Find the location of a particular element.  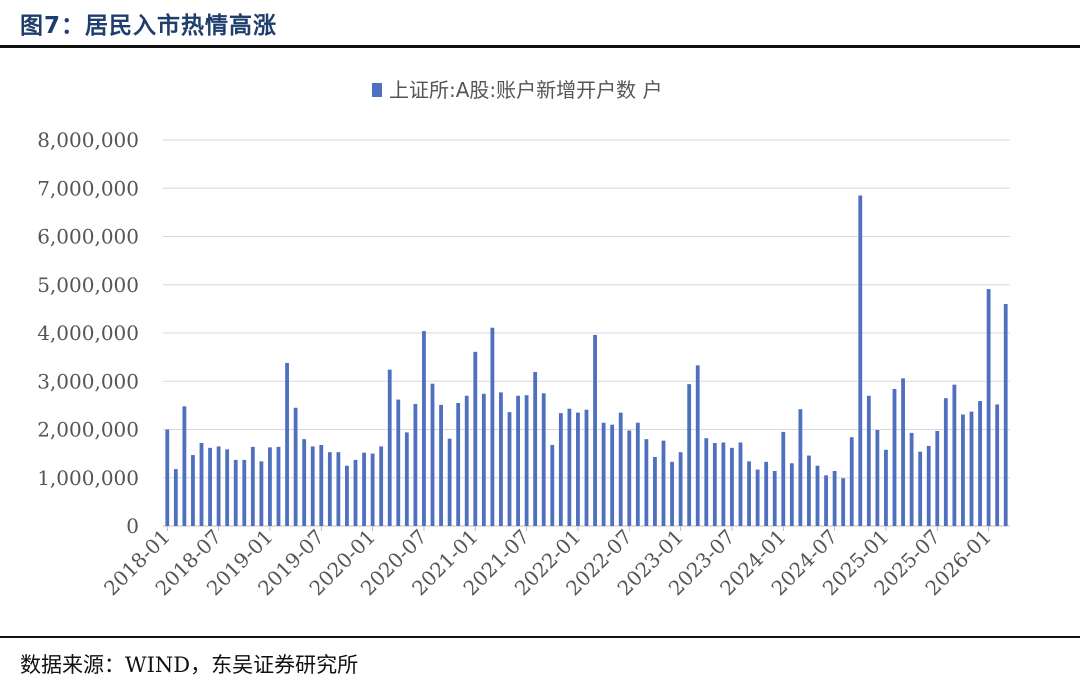

legend-swatch is located at coordinates (377, 90).